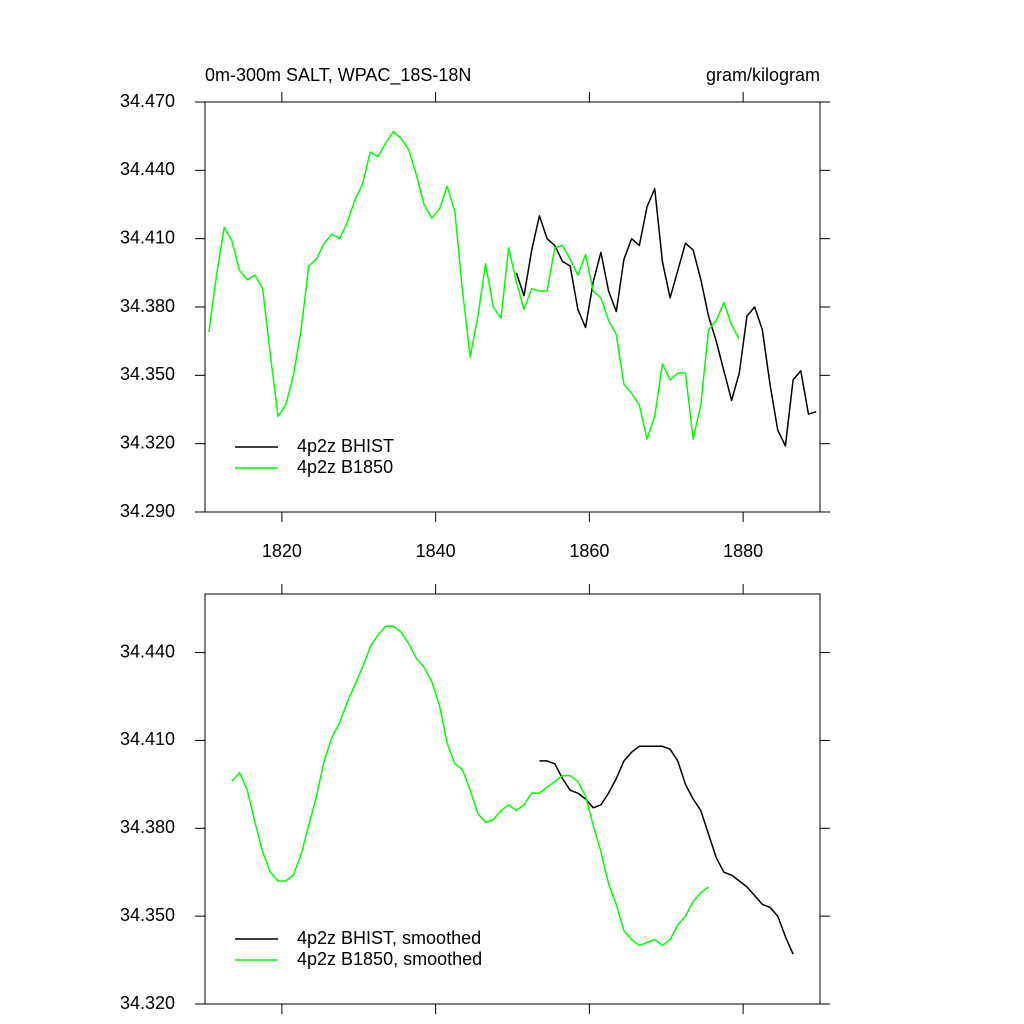 The image size is (1024, 1024). What do you see at coordinates (345, 446) in the screenshot?
I see `legend-label: 4p2z BHIST` at bounding box center [345, 446].